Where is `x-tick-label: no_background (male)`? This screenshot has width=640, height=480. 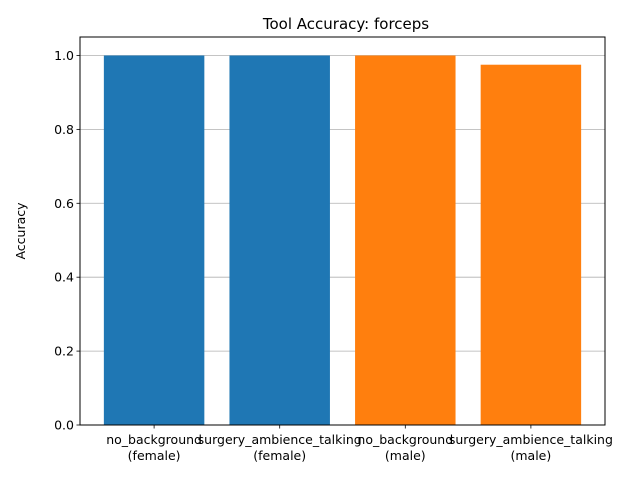
x-tick-label: no_background (male) is located at coordinates (405, 447).